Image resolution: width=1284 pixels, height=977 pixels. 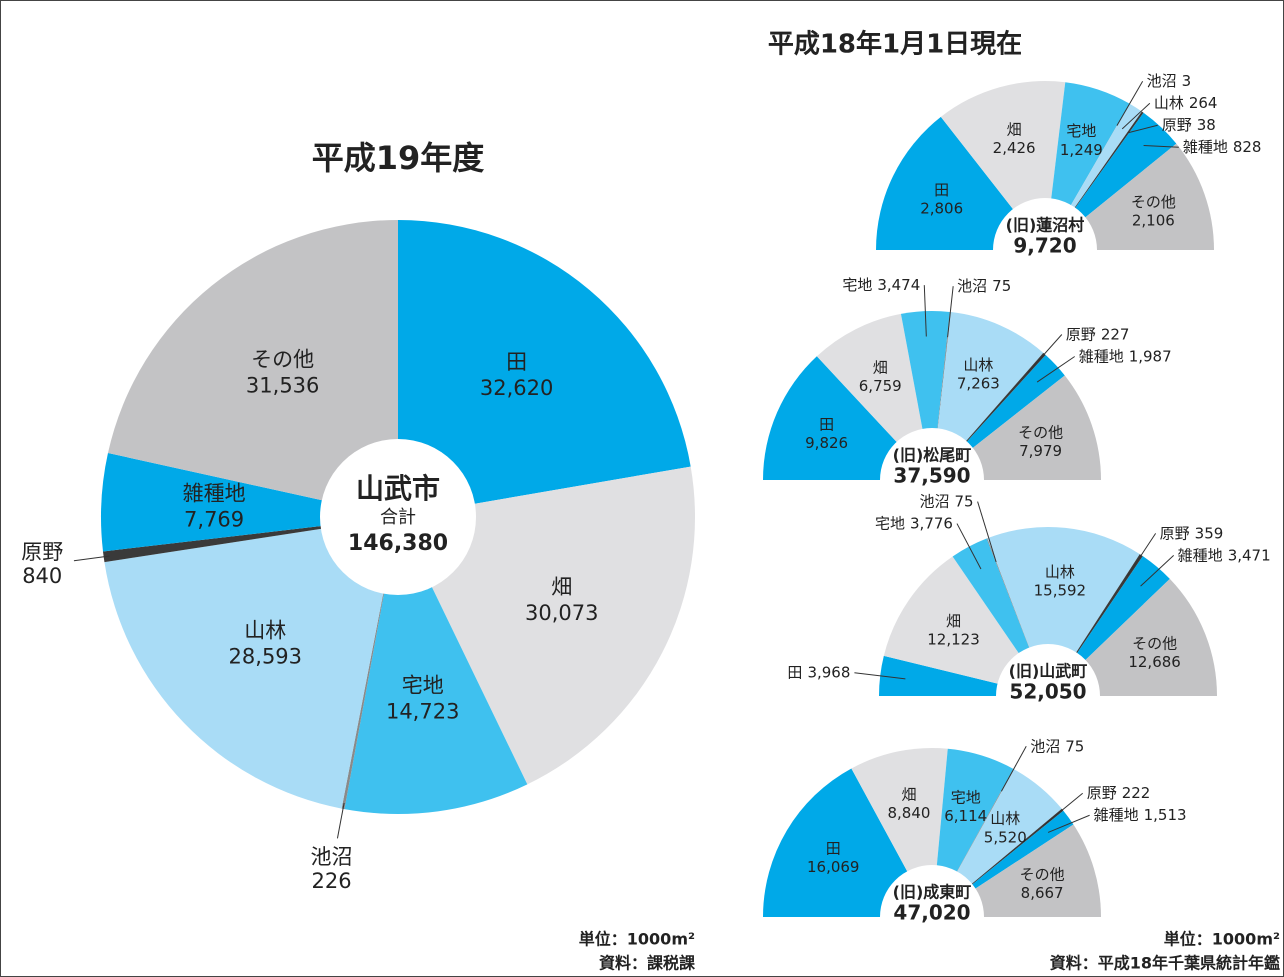 I want to click on slice-value: 7,263, so click(x=978, y=384).